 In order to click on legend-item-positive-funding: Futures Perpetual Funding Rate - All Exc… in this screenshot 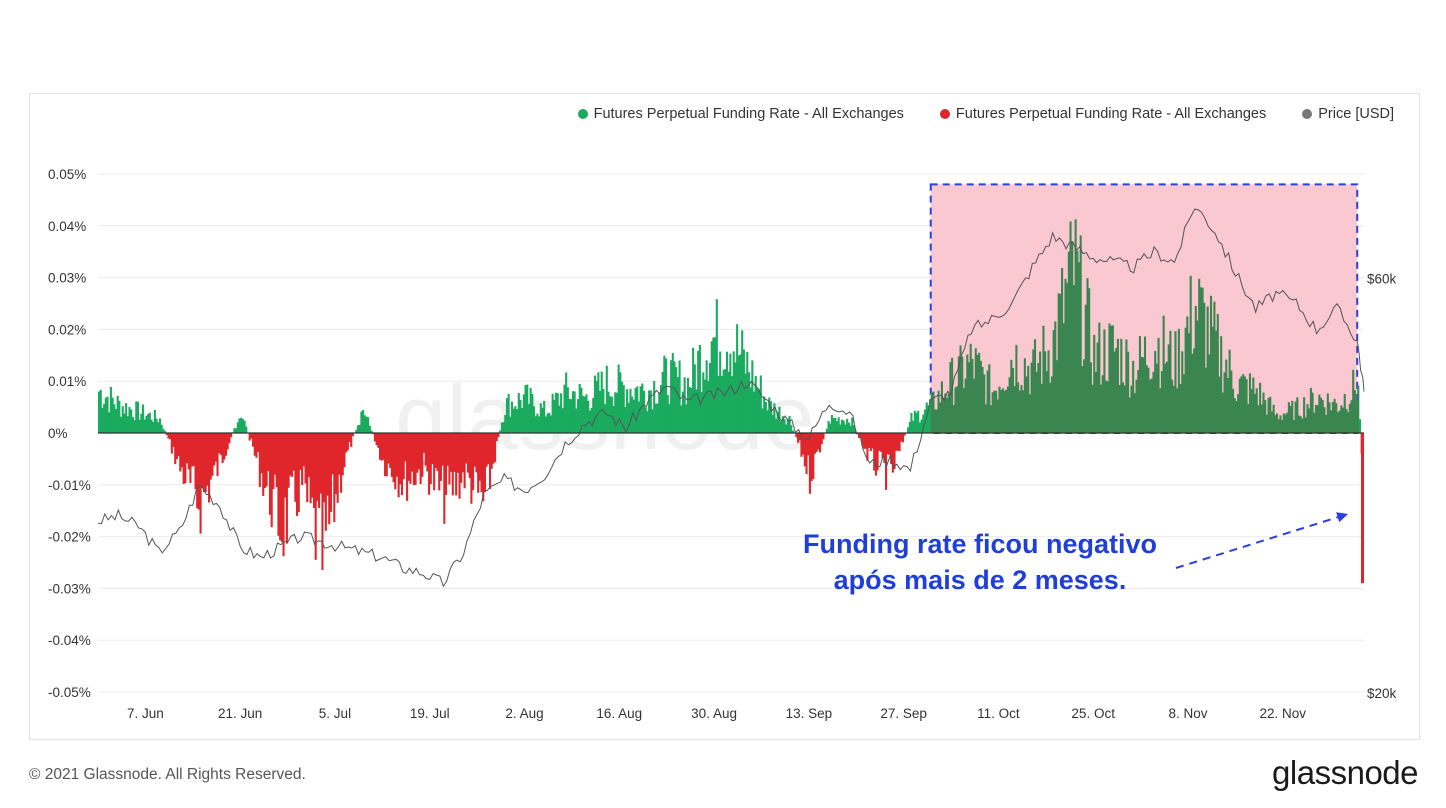, I will do `click(740, 114)`.